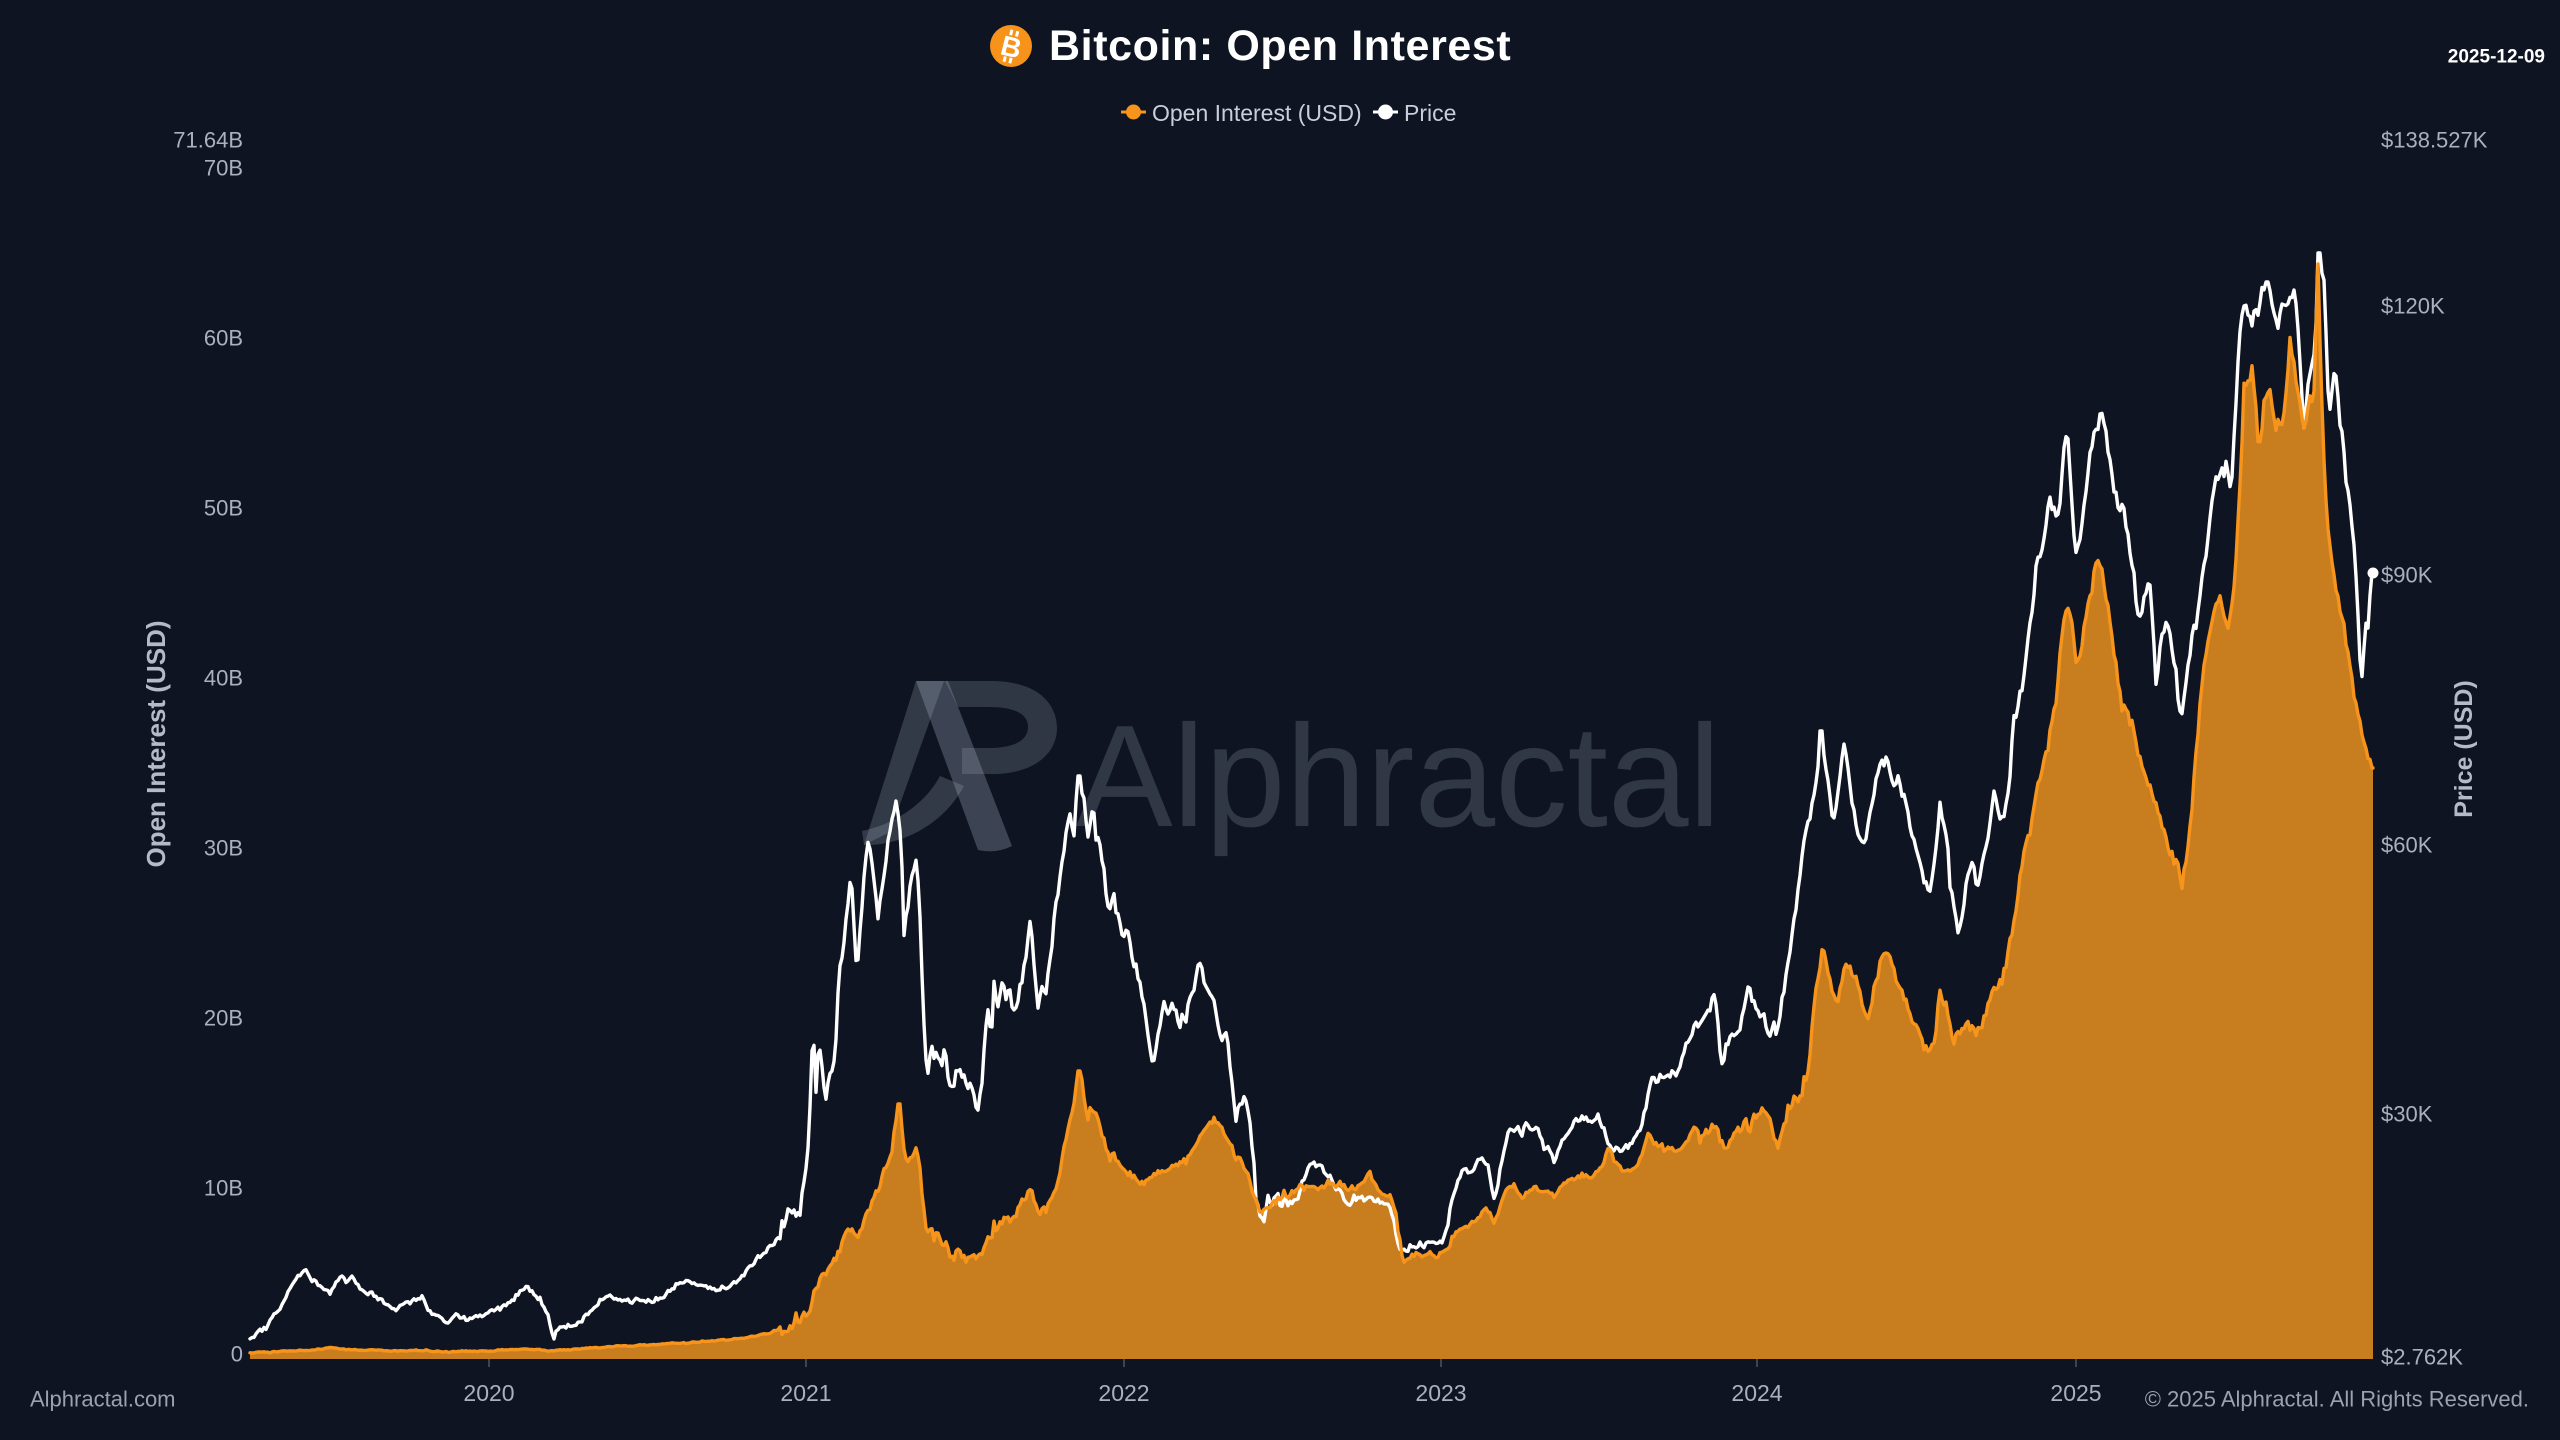  What do you see at coordinates (2337, 1399) in the screenshot?
I see `svg-text:© 2025 Alphractal. All Rights: © 2025 Alphractal. All Rights Reserved.` at bounding box center [2337, 1399].